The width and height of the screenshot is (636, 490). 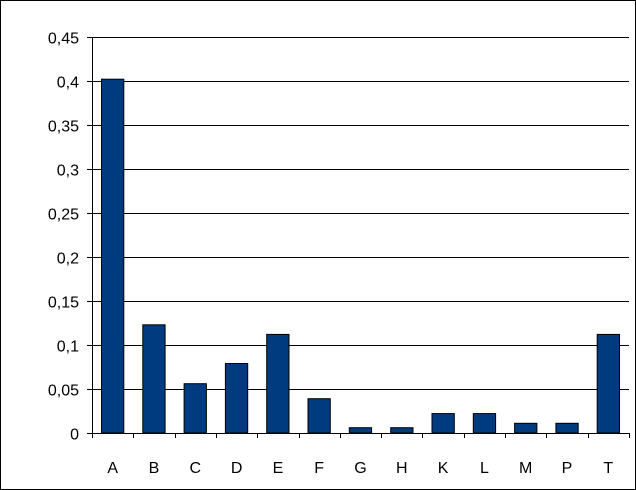 What do you see at coordinates (360, 430) in the screenshot?
I see `bar-g` at bounding box center [360, 430].